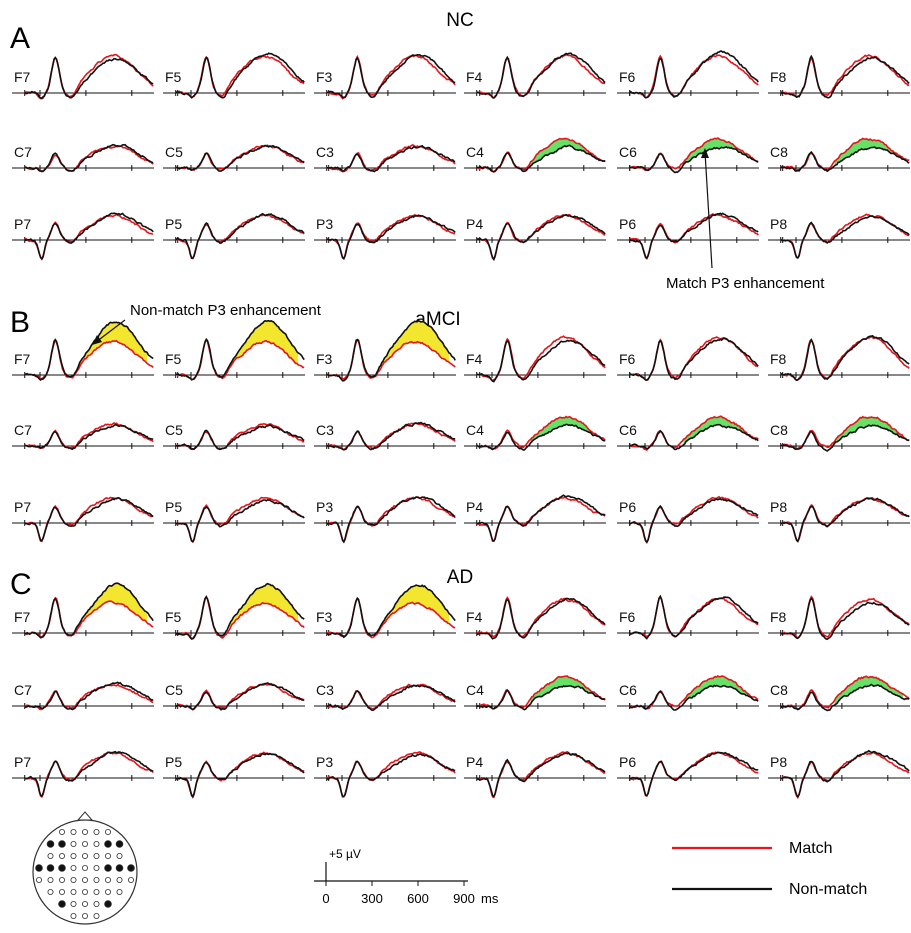 The height and width of the screenshot is (933, 911). I want to click on erp-cell-c-f4: F4, so click(547, 618).